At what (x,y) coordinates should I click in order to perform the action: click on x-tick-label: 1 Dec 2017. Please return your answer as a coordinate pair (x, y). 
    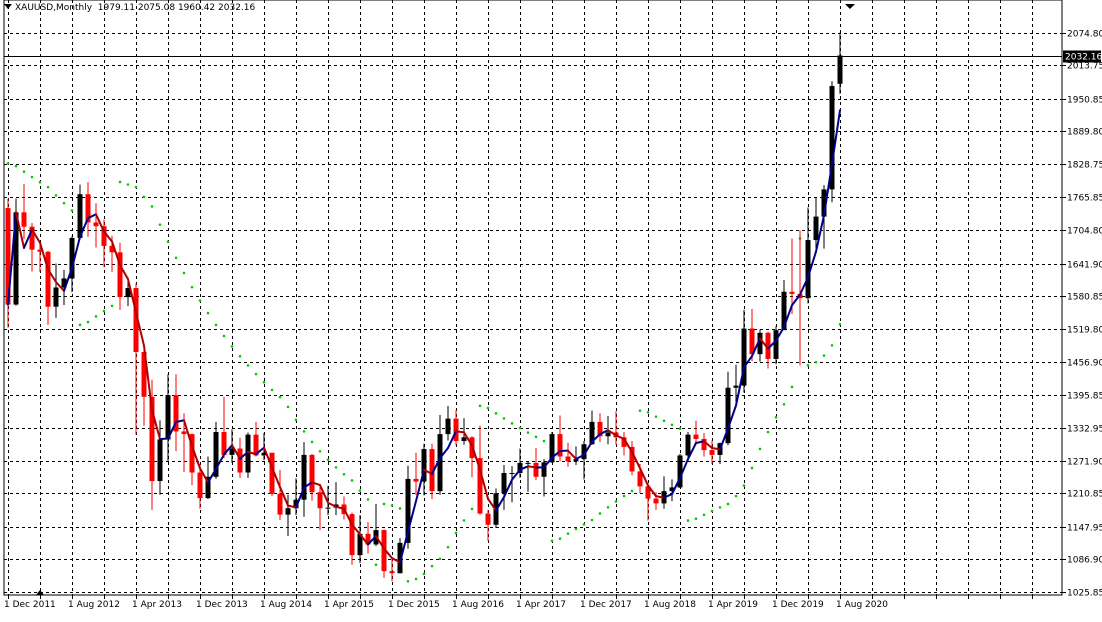
    Looking at the image, I should click on (606, 605).